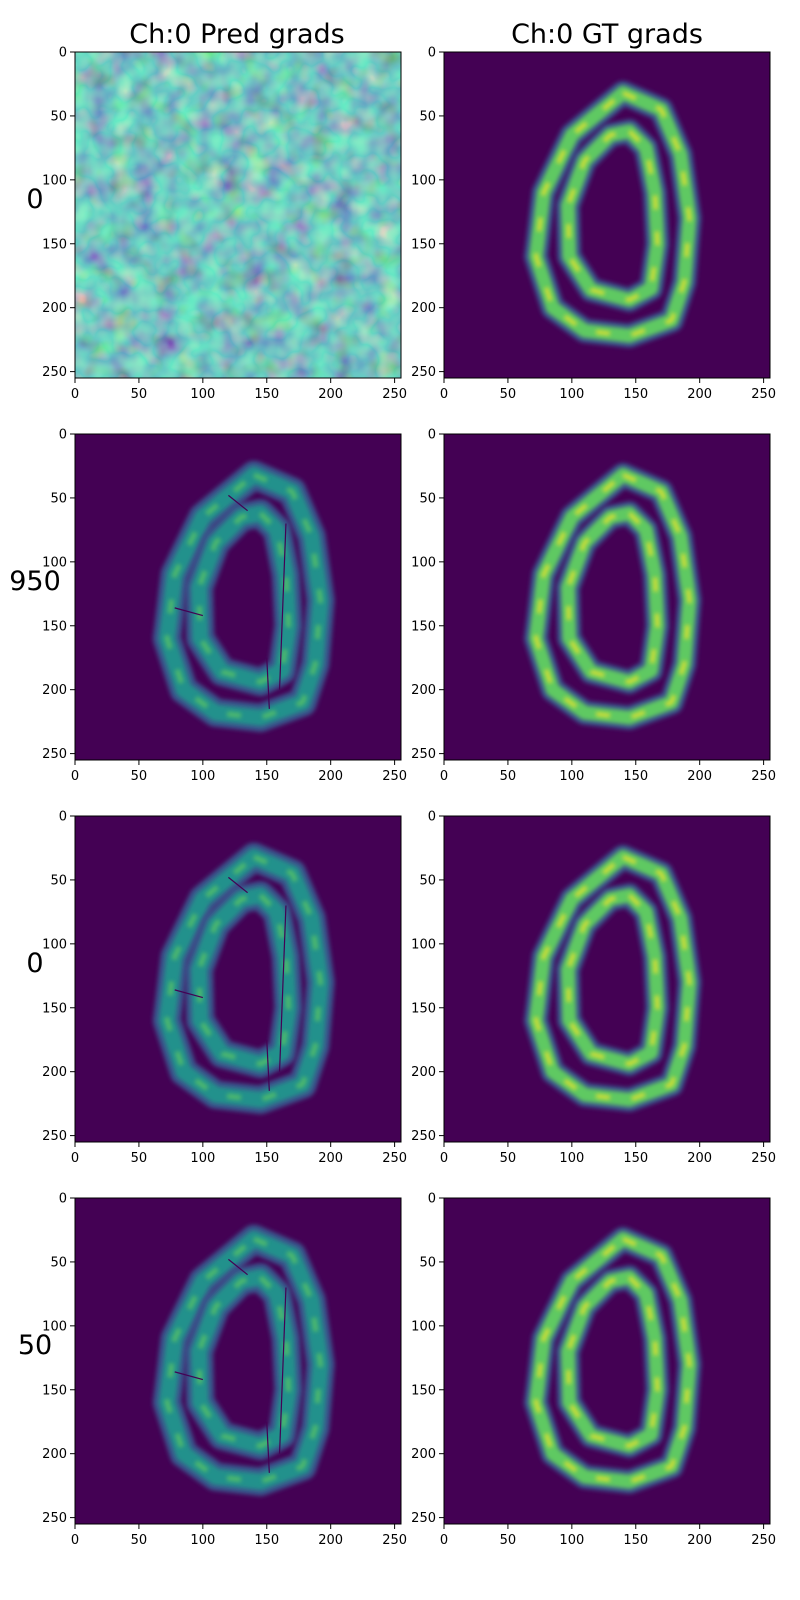 The height and width of the screenshot is (1600, 800). I want to click on subplot-r1-c0: 0 50 100 150 200 250 0 50 100 150 200 250, so click(224, 606).